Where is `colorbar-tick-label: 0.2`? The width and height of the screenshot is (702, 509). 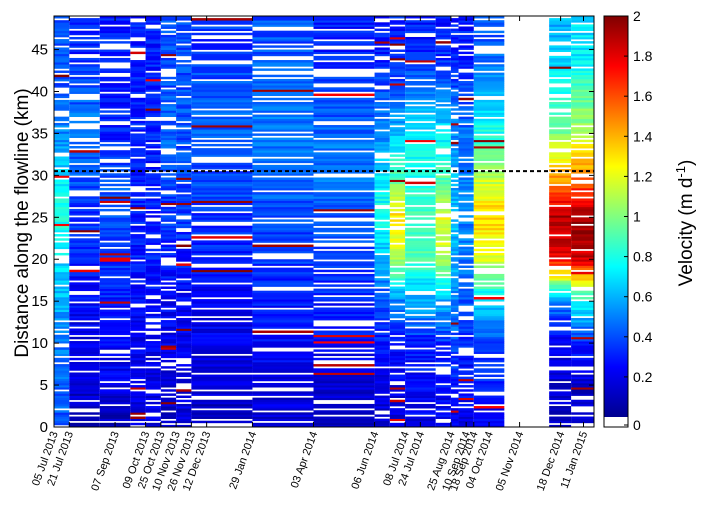 colorbar-tick-label: 0.2 is located at coordinates (643, 377).